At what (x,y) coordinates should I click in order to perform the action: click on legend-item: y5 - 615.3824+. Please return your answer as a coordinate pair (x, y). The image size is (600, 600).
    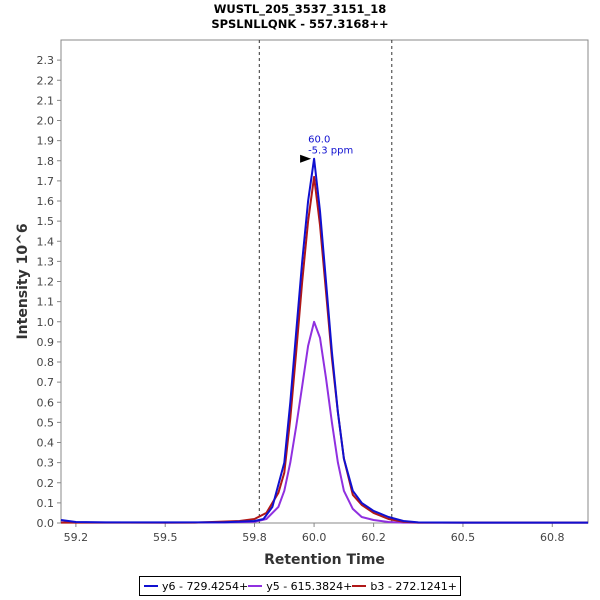
    Looking at the image, I should click on (300, 586).